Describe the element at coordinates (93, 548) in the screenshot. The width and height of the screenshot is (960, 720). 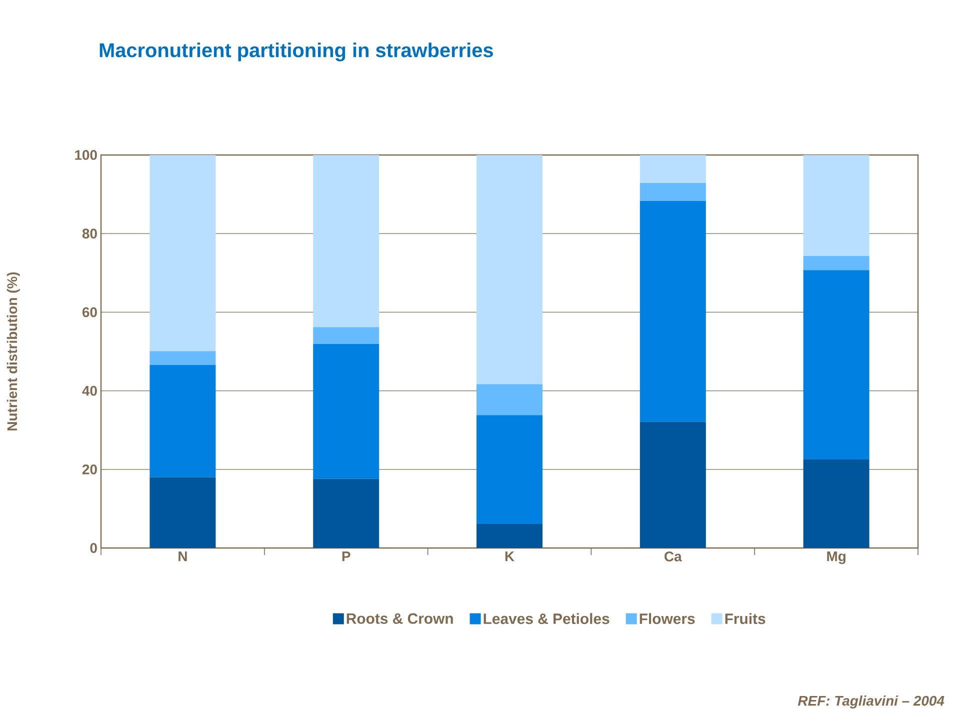
I see `y-tick-label: 0` at that location.